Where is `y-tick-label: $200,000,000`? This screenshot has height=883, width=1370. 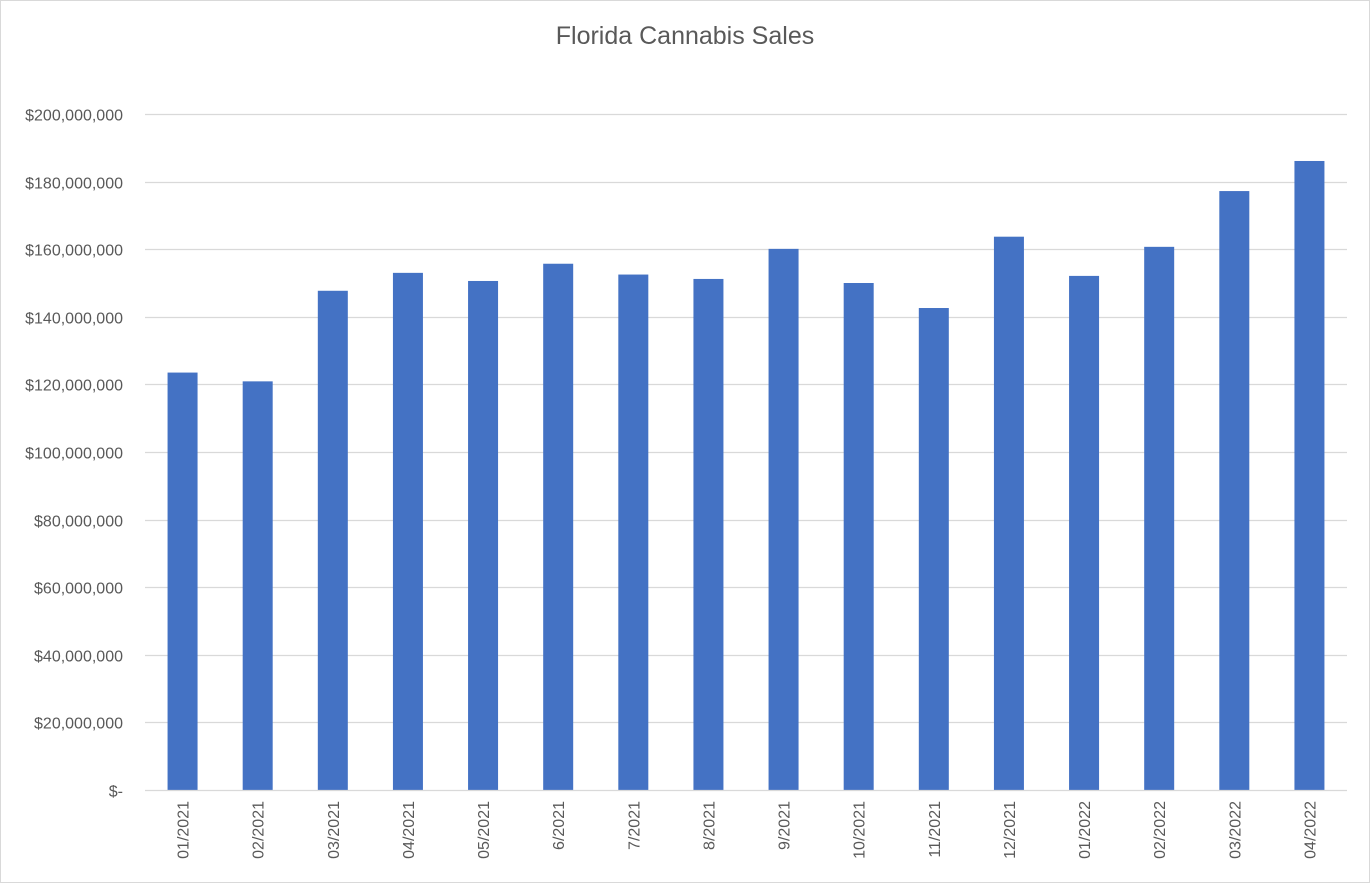 y-tick-label: $200,000,000 is located at coordinates (74, 116).